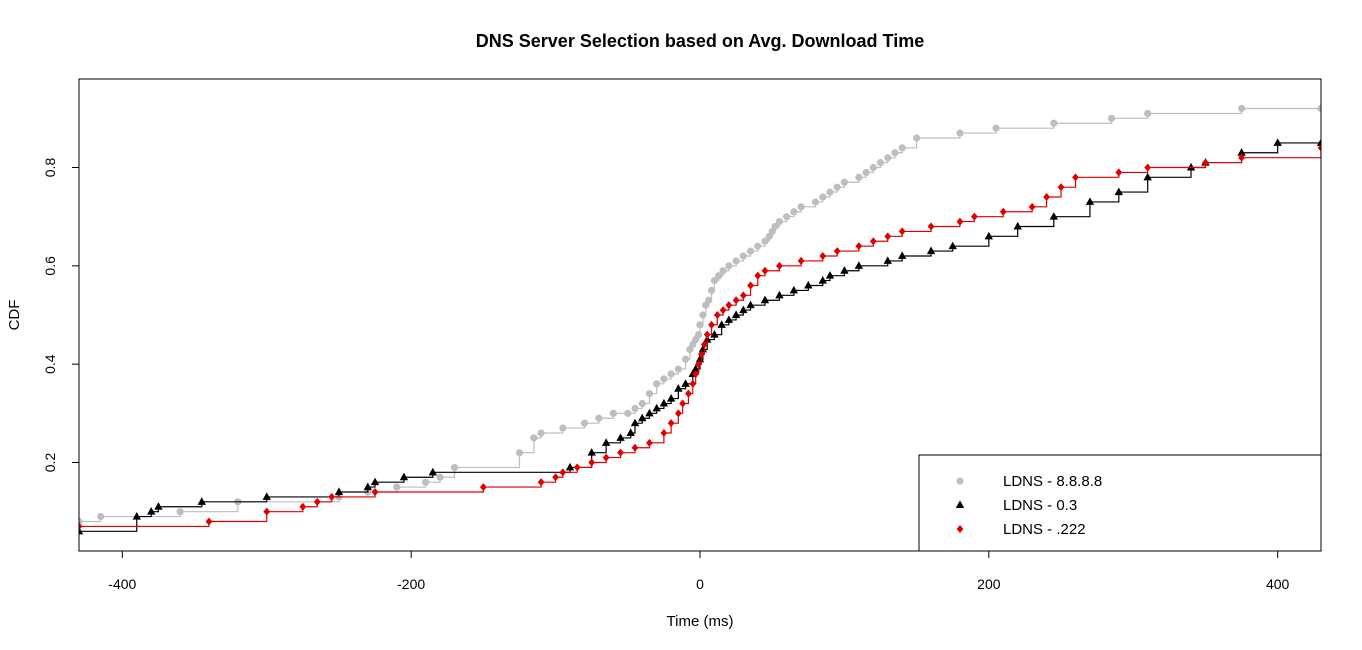  Describe the element at coordinates (699, 571) in the screenshot. I see `x-axis: -400 -200 0 200 400` at that location.